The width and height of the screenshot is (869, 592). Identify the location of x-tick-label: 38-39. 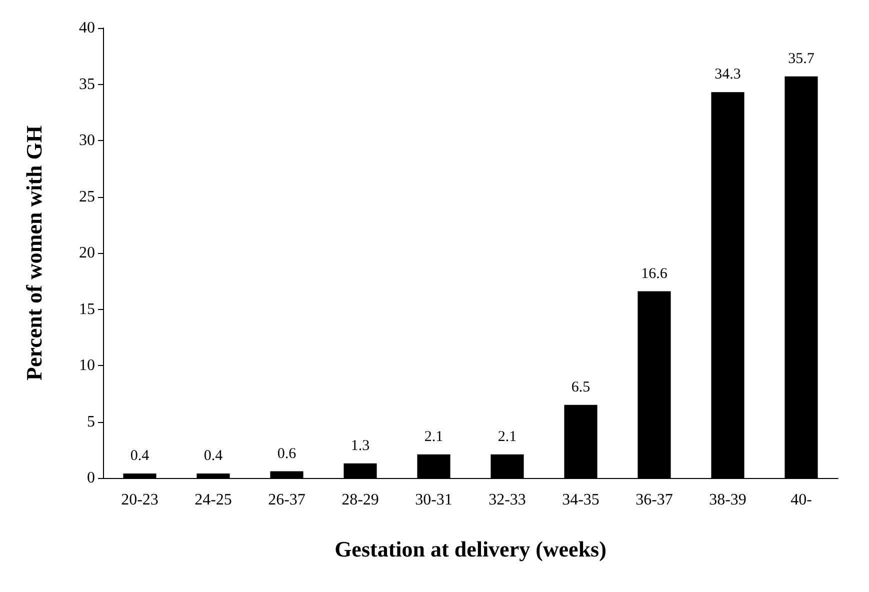
(727, 500).